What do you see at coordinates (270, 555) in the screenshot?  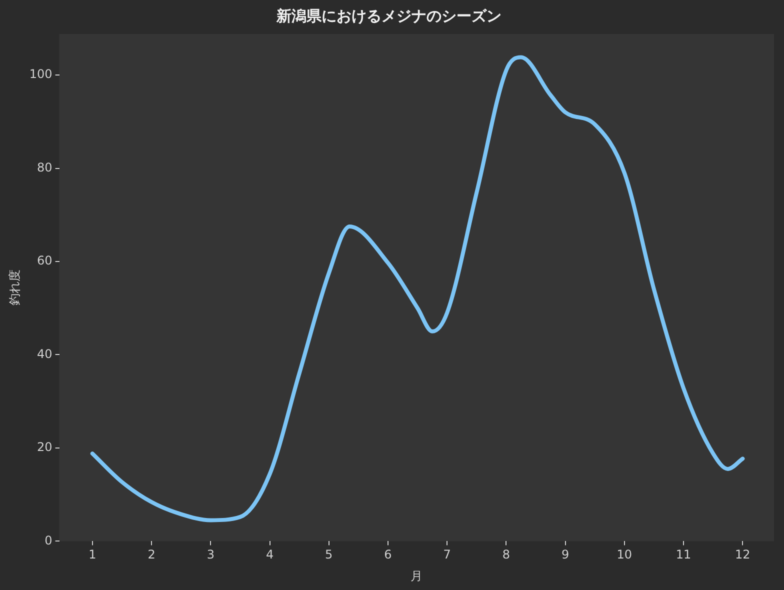 I see `x-tick-label: 4` at bounding box center [270, 555].